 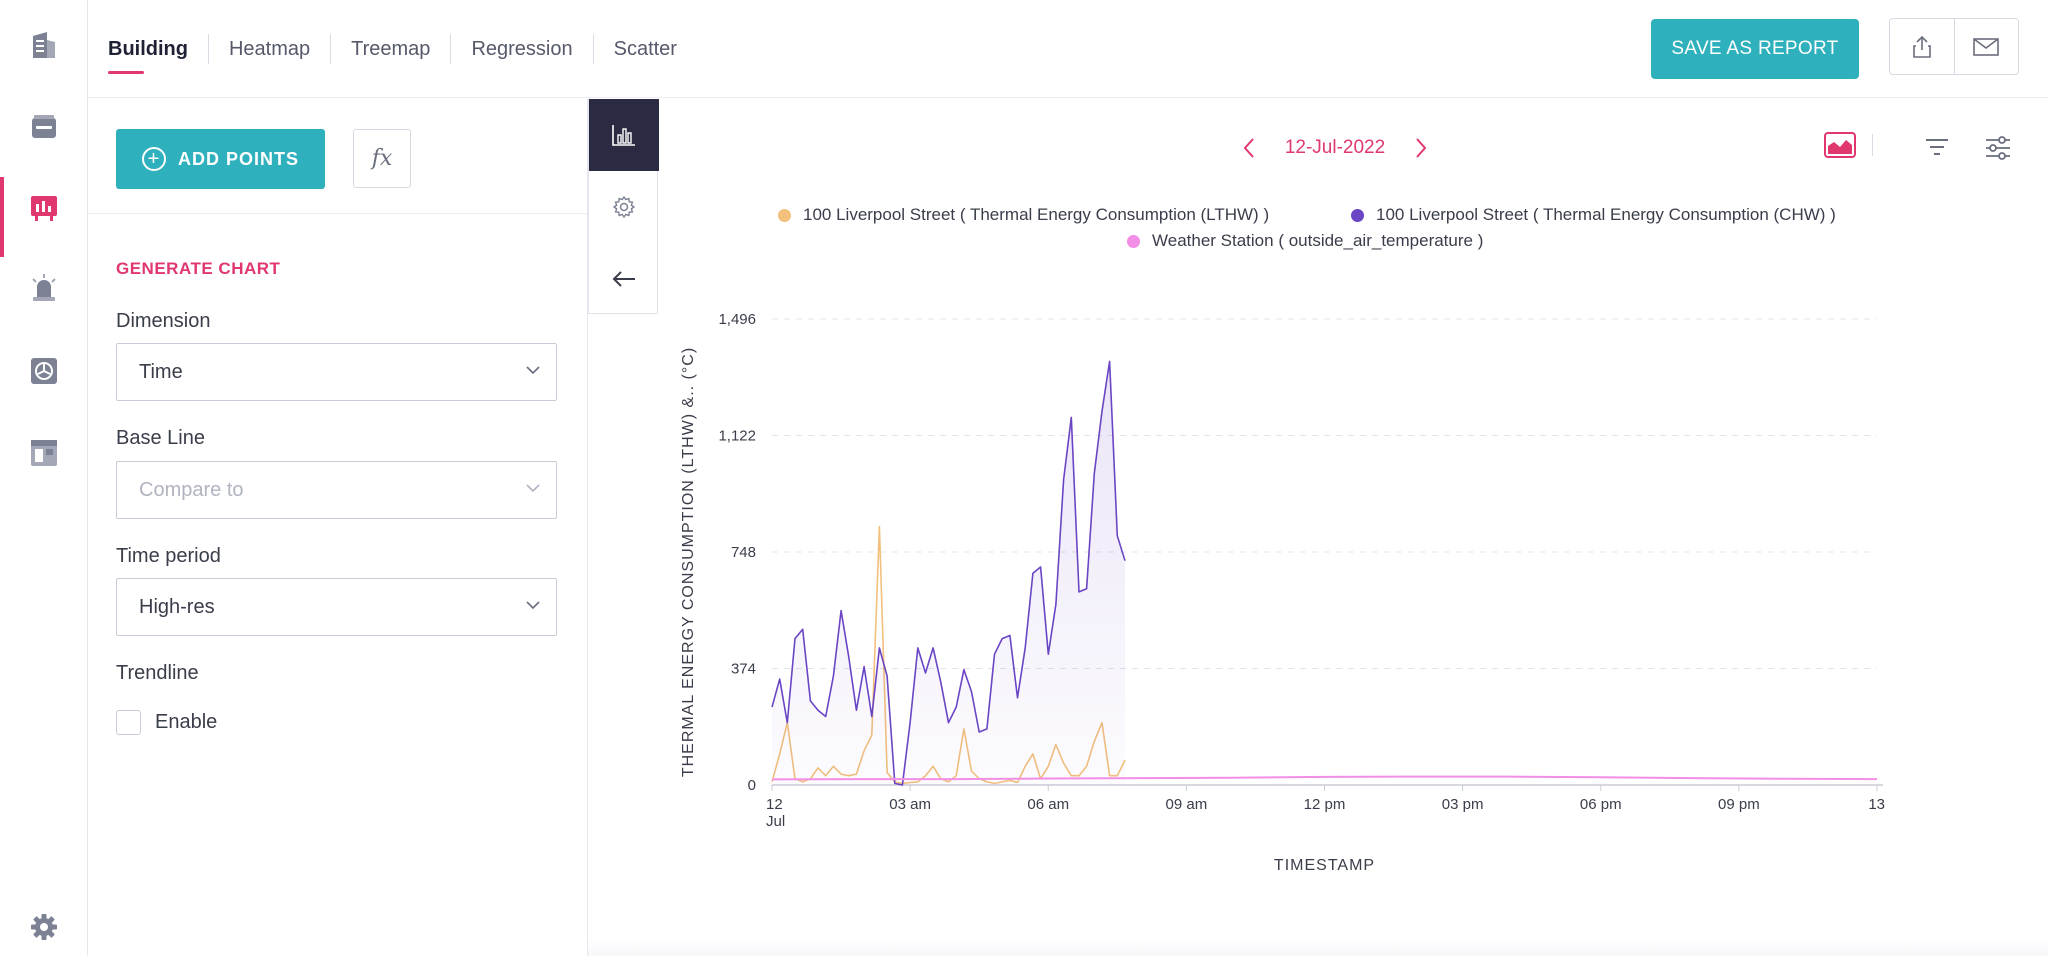 I want to click on tab-scatter: Scatter, so click(x=644, y=49).